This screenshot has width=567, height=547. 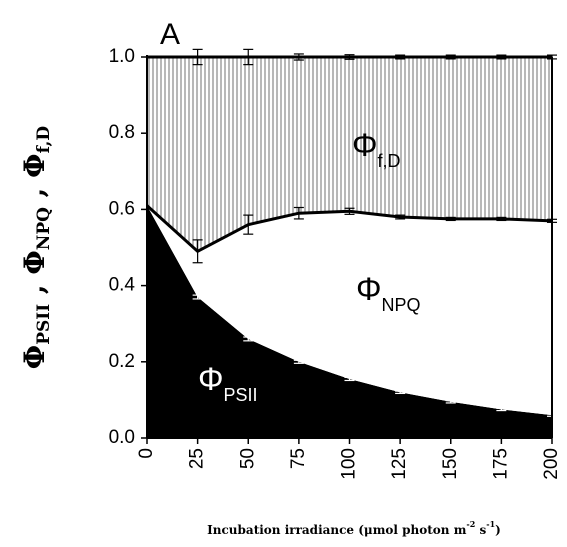 I want to click on y-tick-label: 0.4, so click(x=122, y=285).